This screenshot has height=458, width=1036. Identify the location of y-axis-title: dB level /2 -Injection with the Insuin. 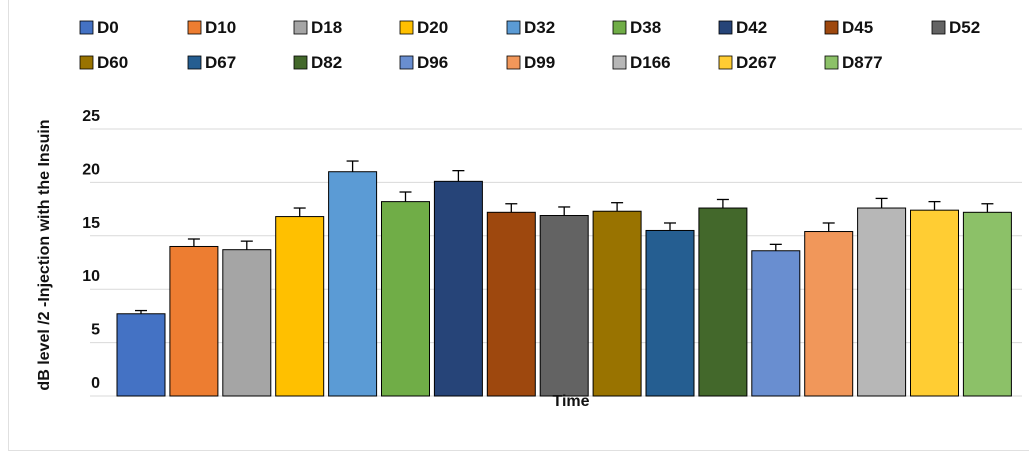
(44, 254).